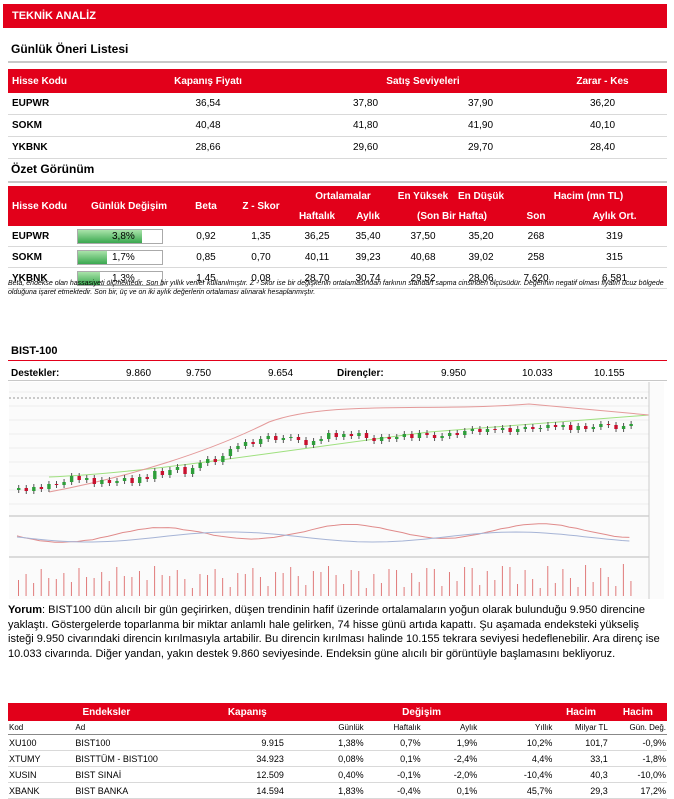 The width and height of the screenshot is (674, 799). Describe the element at coordinates (481, 196) in the screenshot. I see `col-header: En Düşük` at that location.